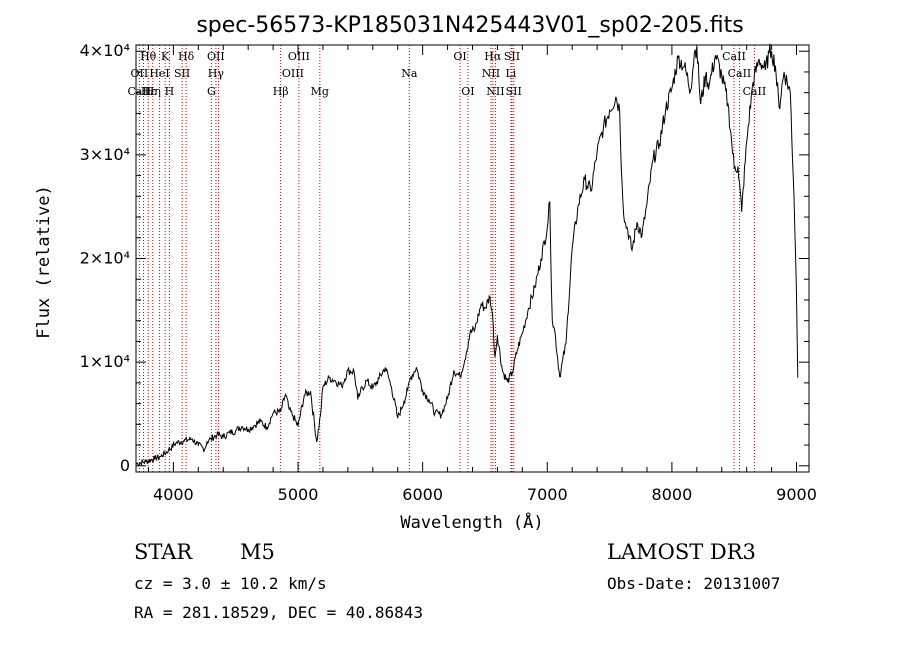 Image resolution: width=900 pixels, height=649 pixels. I want to click on spectral-line-label: K, so click(165, 56).